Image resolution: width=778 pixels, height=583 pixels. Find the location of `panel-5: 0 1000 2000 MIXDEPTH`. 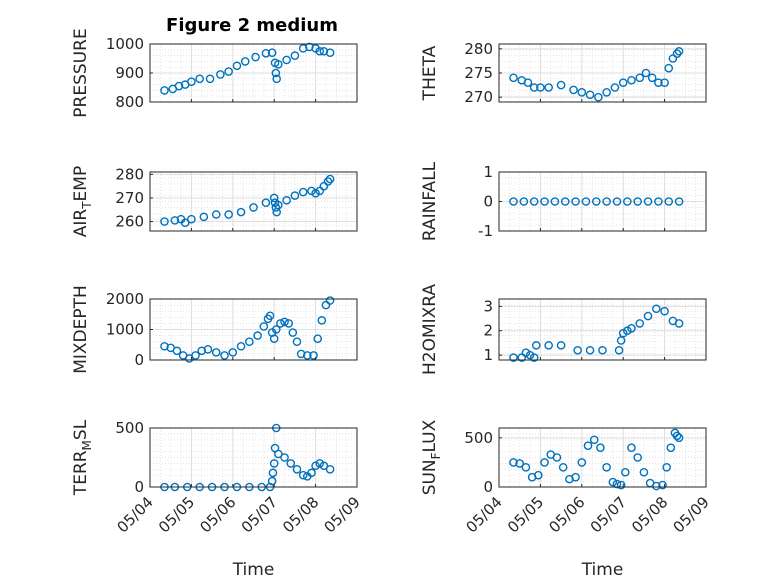

panel-5: 0 1000 2000 MIXDEPTH is located at coordinates (214, 329).